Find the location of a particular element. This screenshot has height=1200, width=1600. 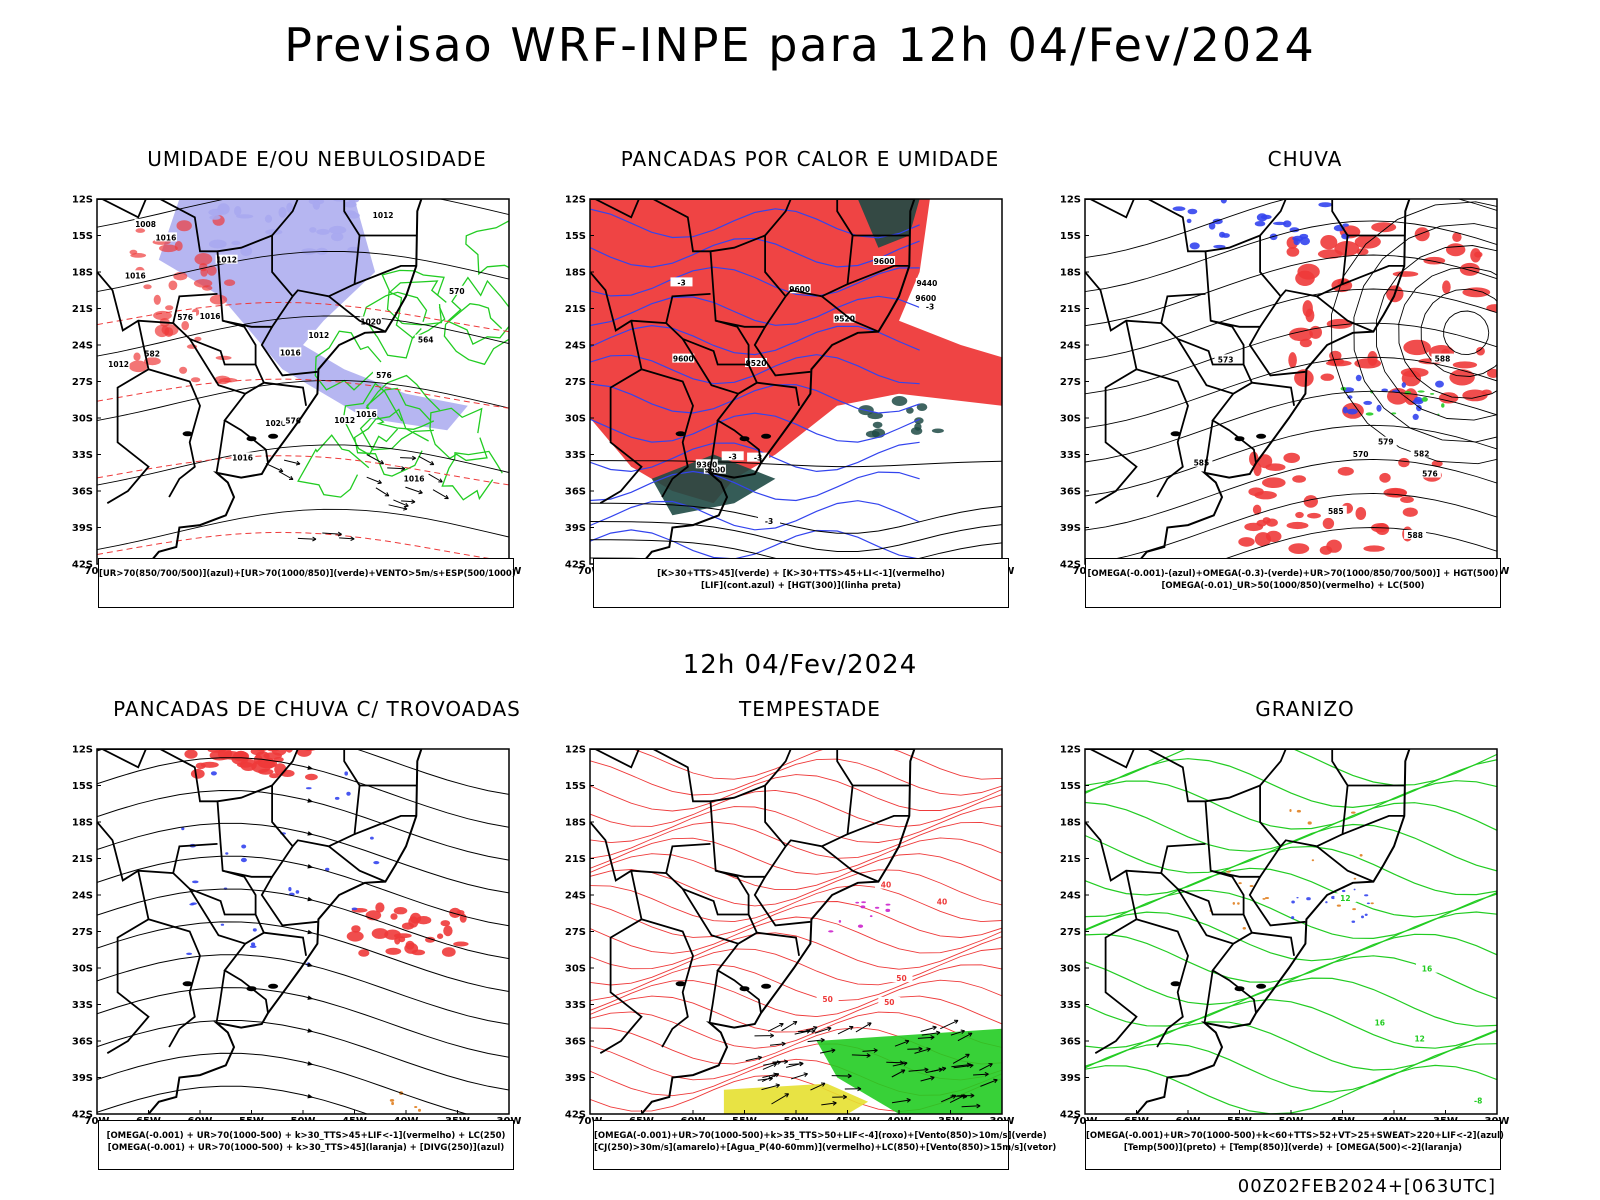

lat-label: 15S is located at coordinates (82, 236).